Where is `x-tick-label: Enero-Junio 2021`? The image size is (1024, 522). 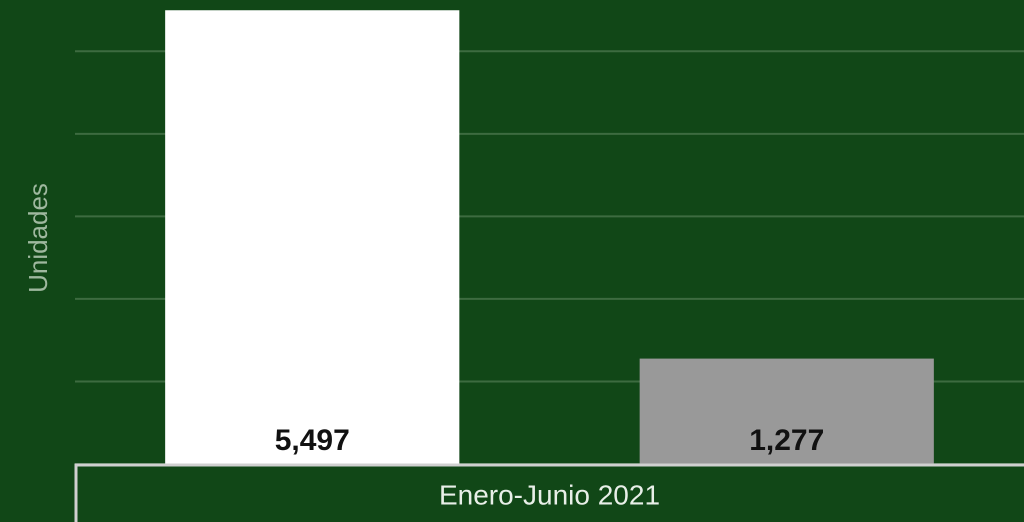 x-tick-label: Enero-Junio 2021 is located at coordinates (549, 494).